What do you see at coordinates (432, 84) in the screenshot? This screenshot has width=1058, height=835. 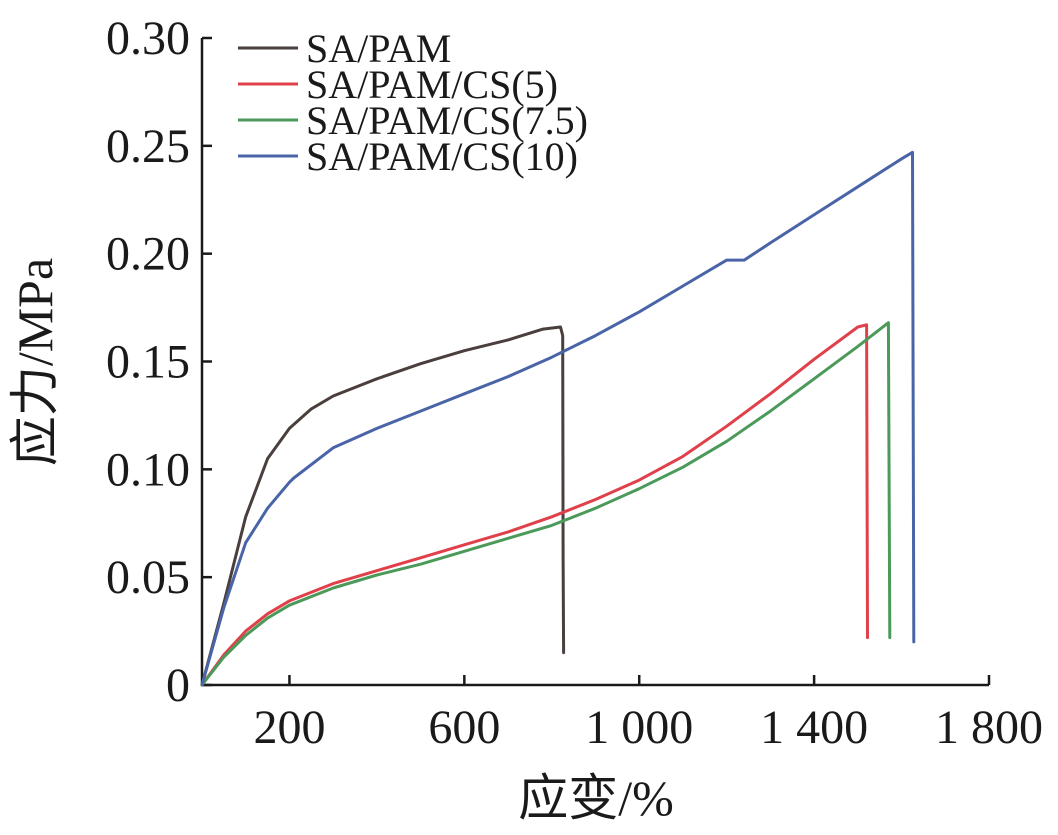 I see `legend-label: SA/PAM/CS(5)` at bounding box center [432, 84].